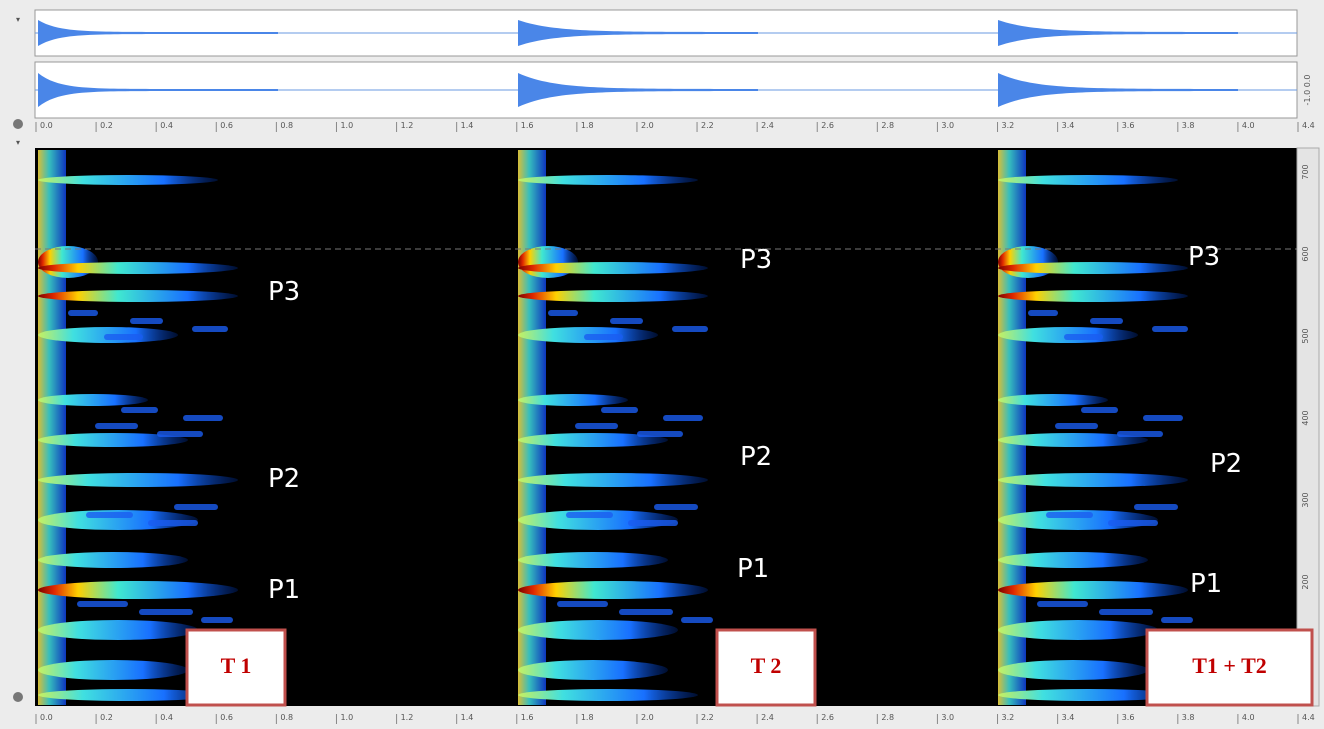 This screenshot has width=1324, height=729. What do you see at coordinates (46, 125) in the screenshot?
I see `time-label: 0.0` at bounding box center [46, 125].